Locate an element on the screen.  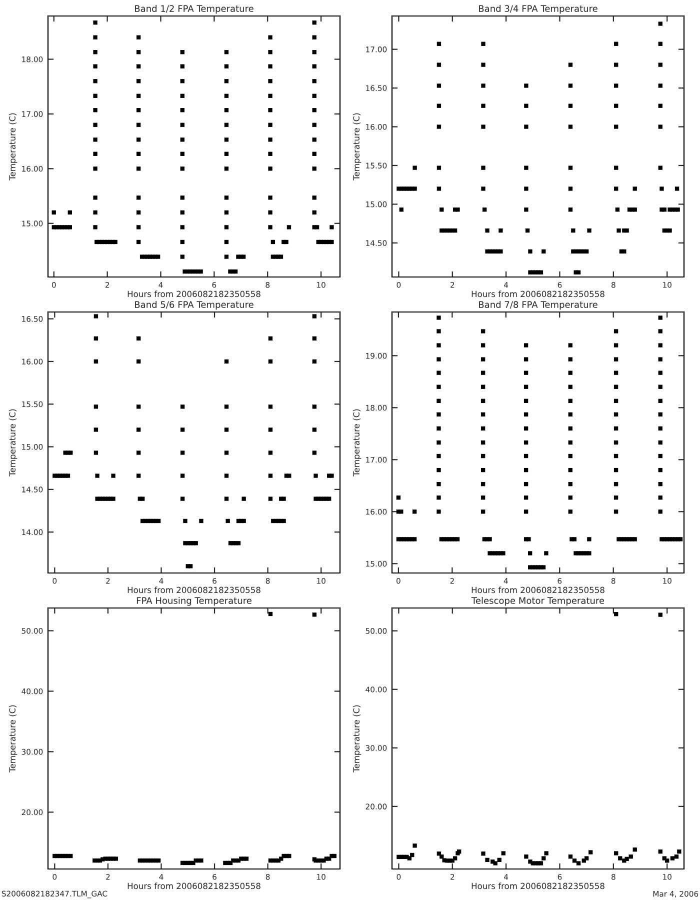
chart-title: Band 1/2 FPA Temperature is located at coordinates (194, 9).